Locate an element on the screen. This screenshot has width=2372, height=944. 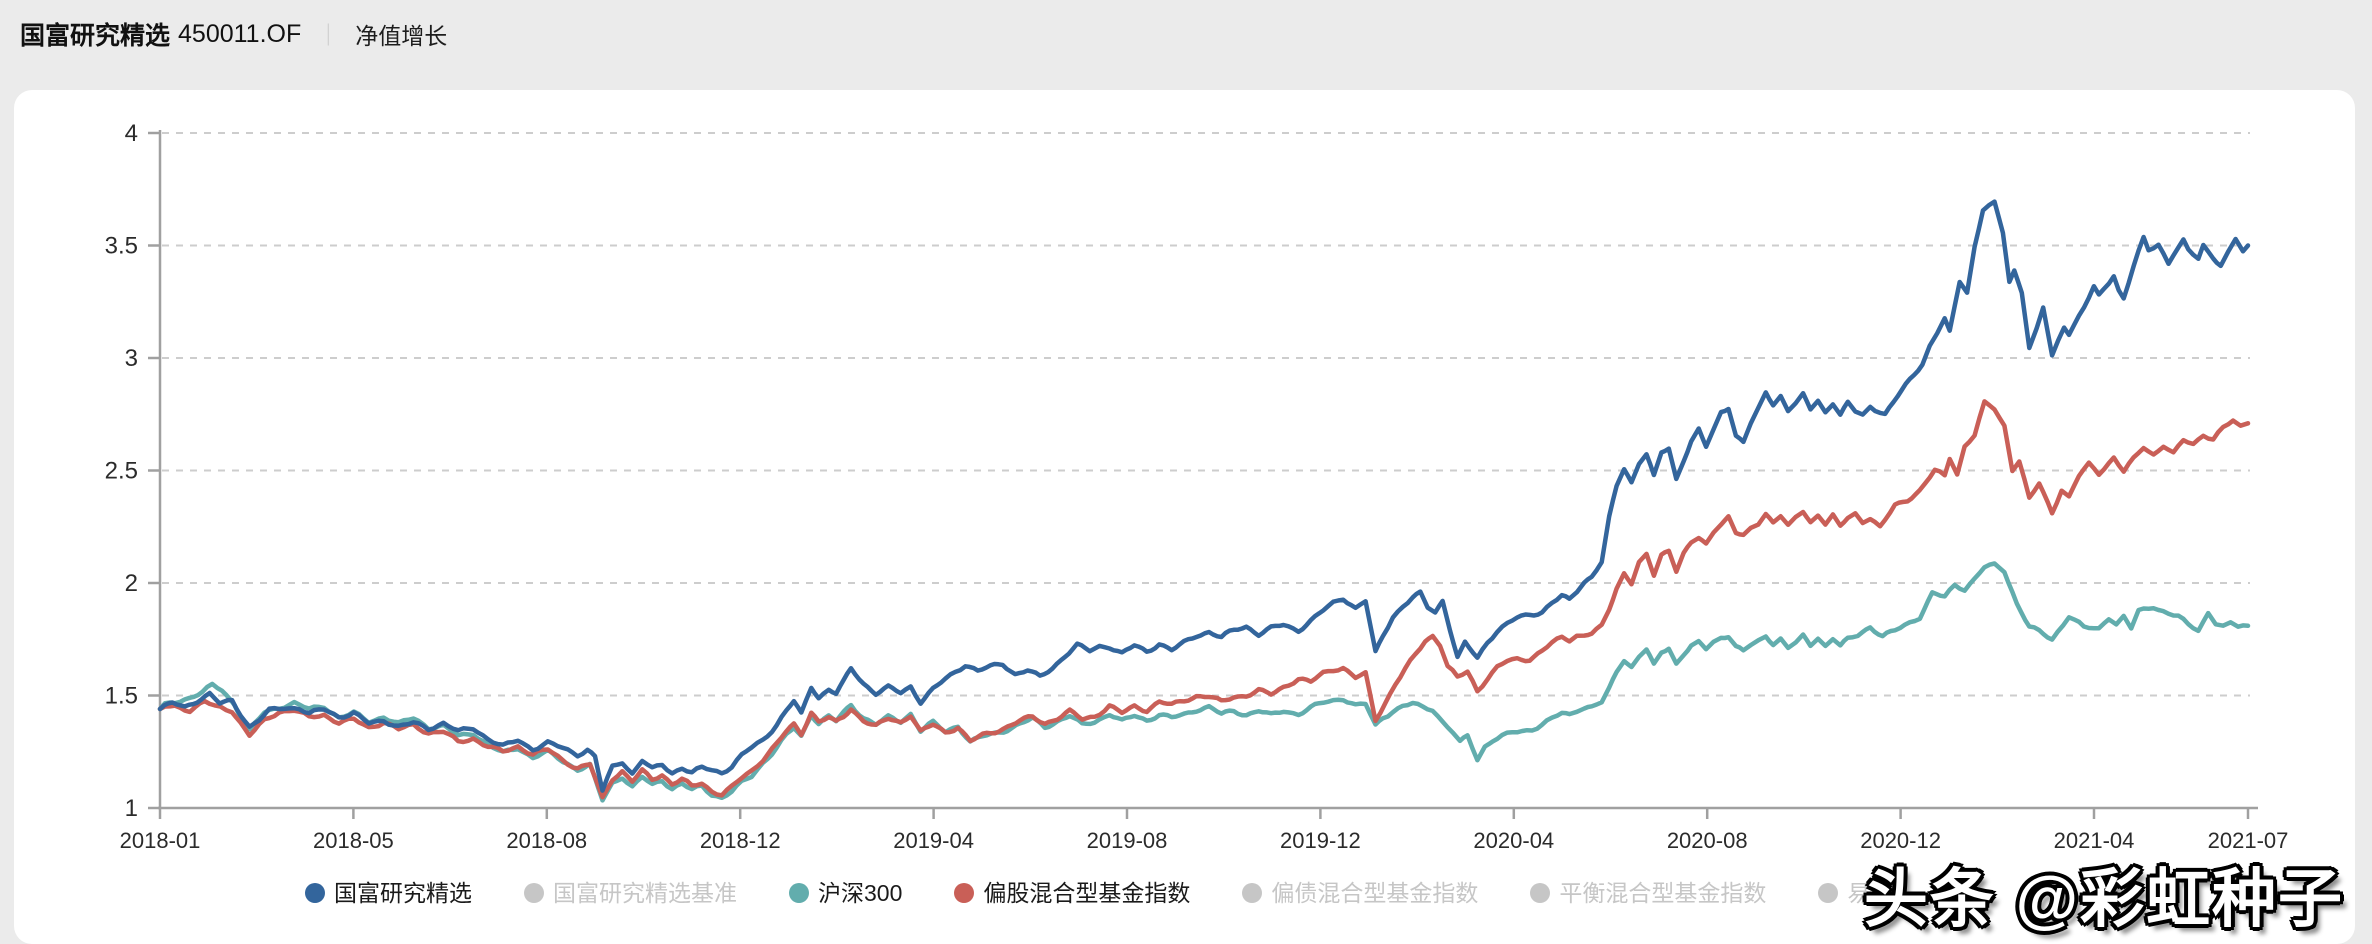
x-tick-label: 2018-01 is located at coordinates (160, 840).